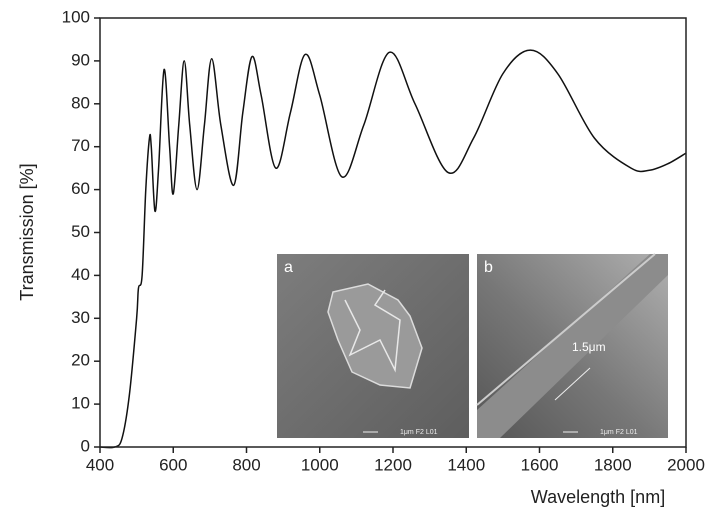 Image resolution: width=713 pixels, height=522 pixels. I want to click on y-tick-label: 10, so click(80, 403).